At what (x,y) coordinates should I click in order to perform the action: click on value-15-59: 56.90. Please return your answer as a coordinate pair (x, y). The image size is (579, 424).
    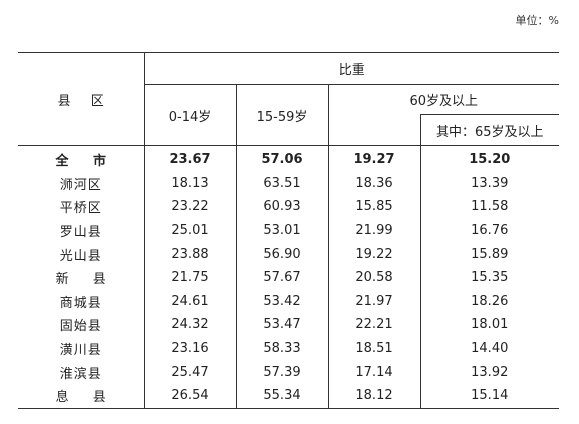
    Looking at the image, I should click on (281, 254).